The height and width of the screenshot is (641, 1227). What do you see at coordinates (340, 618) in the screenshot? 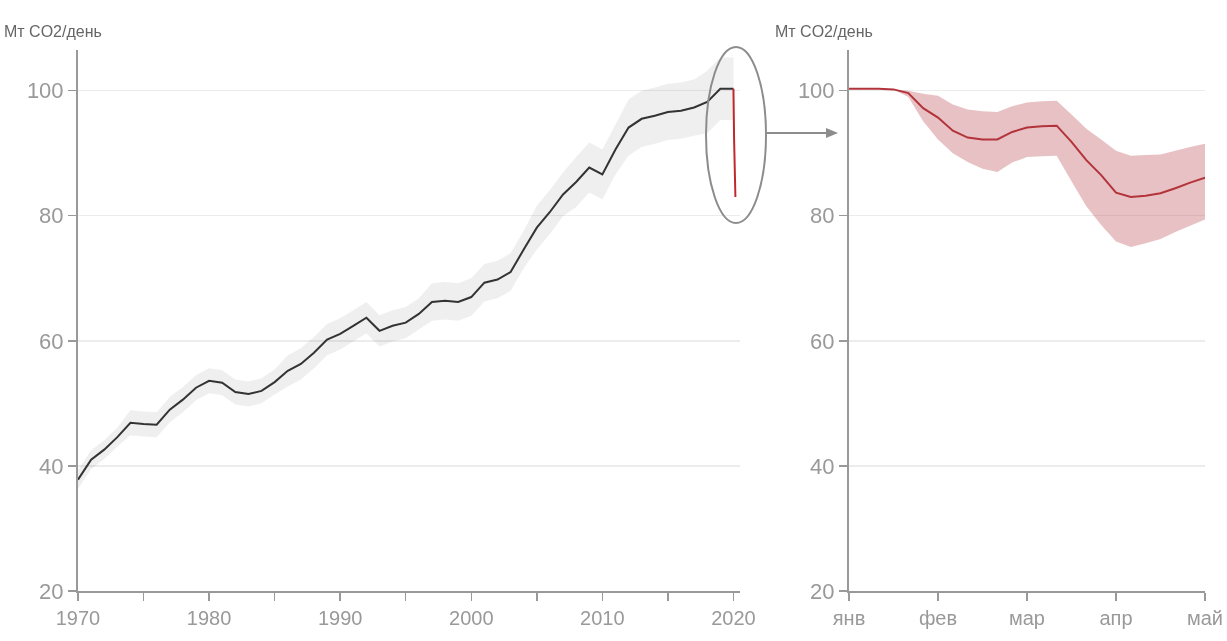
I see `x-tick-label: 1990` at bounding box center [340, 618].